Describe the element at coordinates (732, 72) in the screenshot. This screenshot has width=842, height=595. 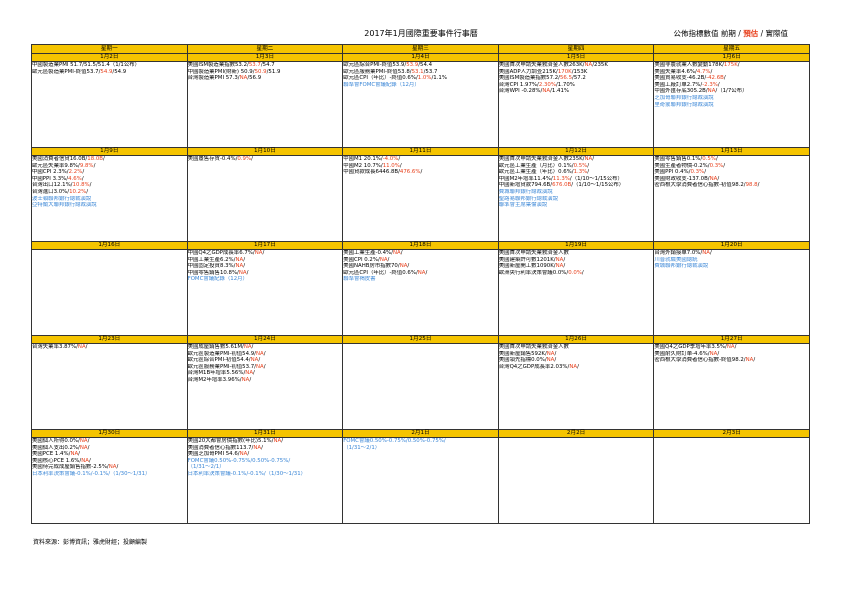
I see `event-line: 美國失業率4.6%/4.7%/` at that location.